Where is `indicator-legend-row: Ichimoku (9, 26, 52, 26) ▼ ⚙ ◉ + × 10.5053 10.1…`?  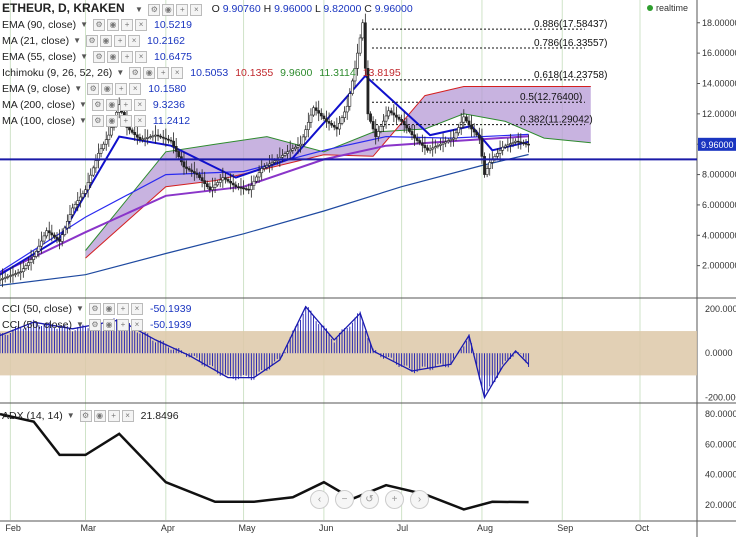
indicator-legend-row: Ichimoku (9, 26, 52, 26) ▼ ⚙ ◉ + × 10.5053 10.1… is located at coordinates (201, 73).